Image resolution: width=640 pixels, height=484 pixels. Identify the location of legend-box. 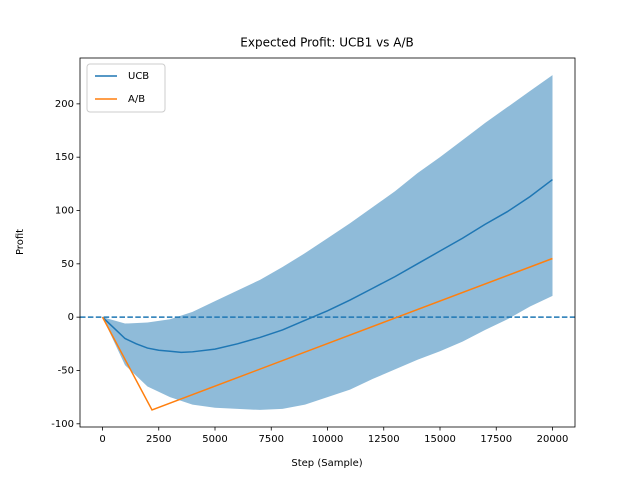
(126, 88).